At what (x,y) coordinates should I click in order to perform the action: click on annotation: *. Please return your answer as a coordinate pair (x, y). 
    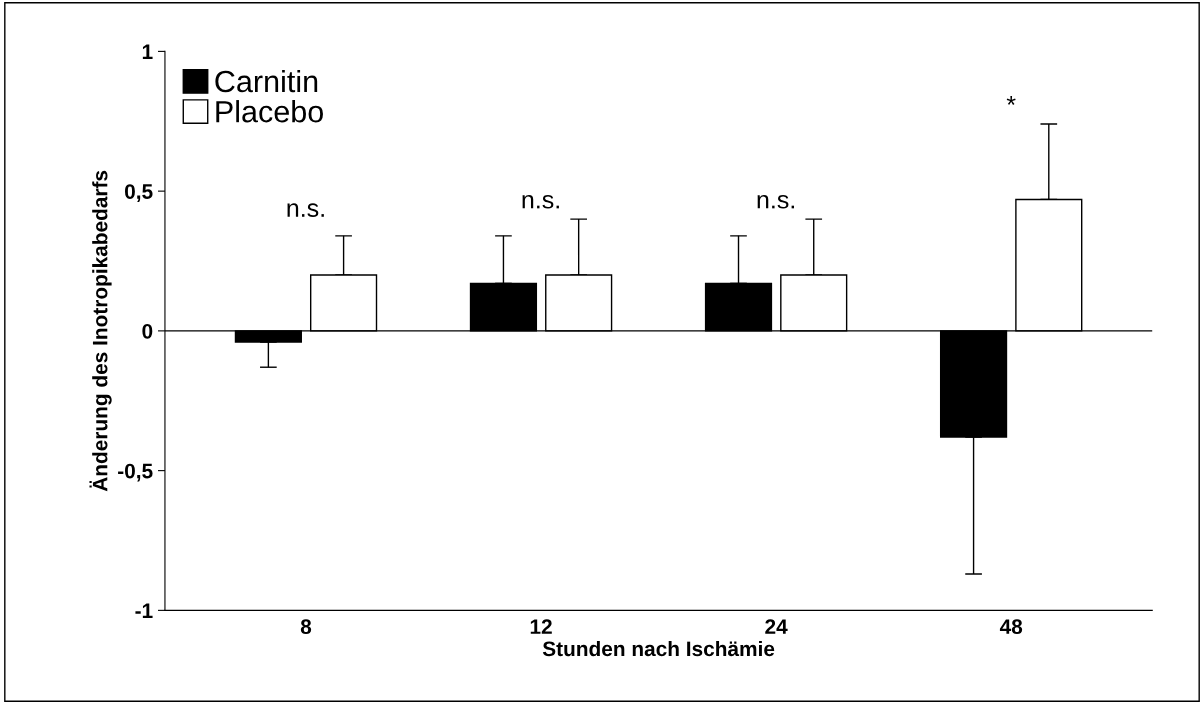
    Looking at the image, I should click on (1011, 100).